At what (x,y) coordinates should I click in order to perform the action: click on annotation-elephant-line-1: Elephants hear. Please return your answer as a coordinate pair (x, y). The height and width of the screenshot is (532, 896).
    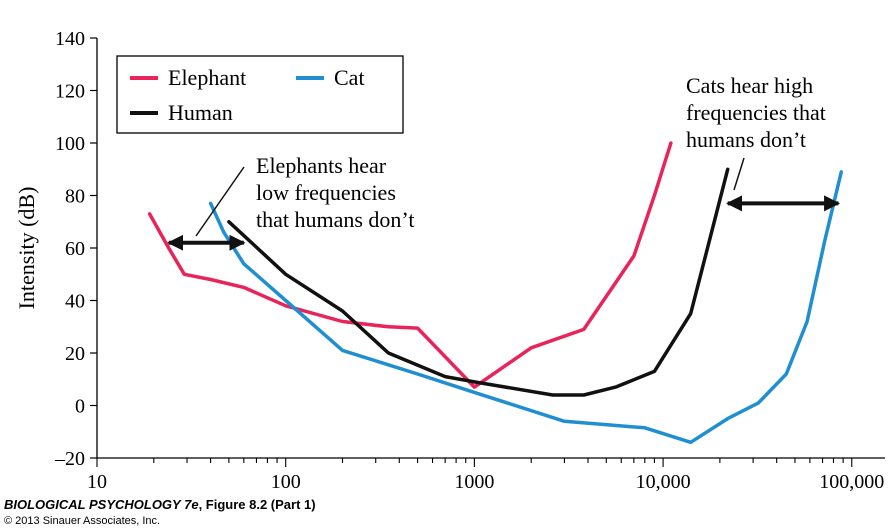
    Looking at the image, I should click on (321, 165).